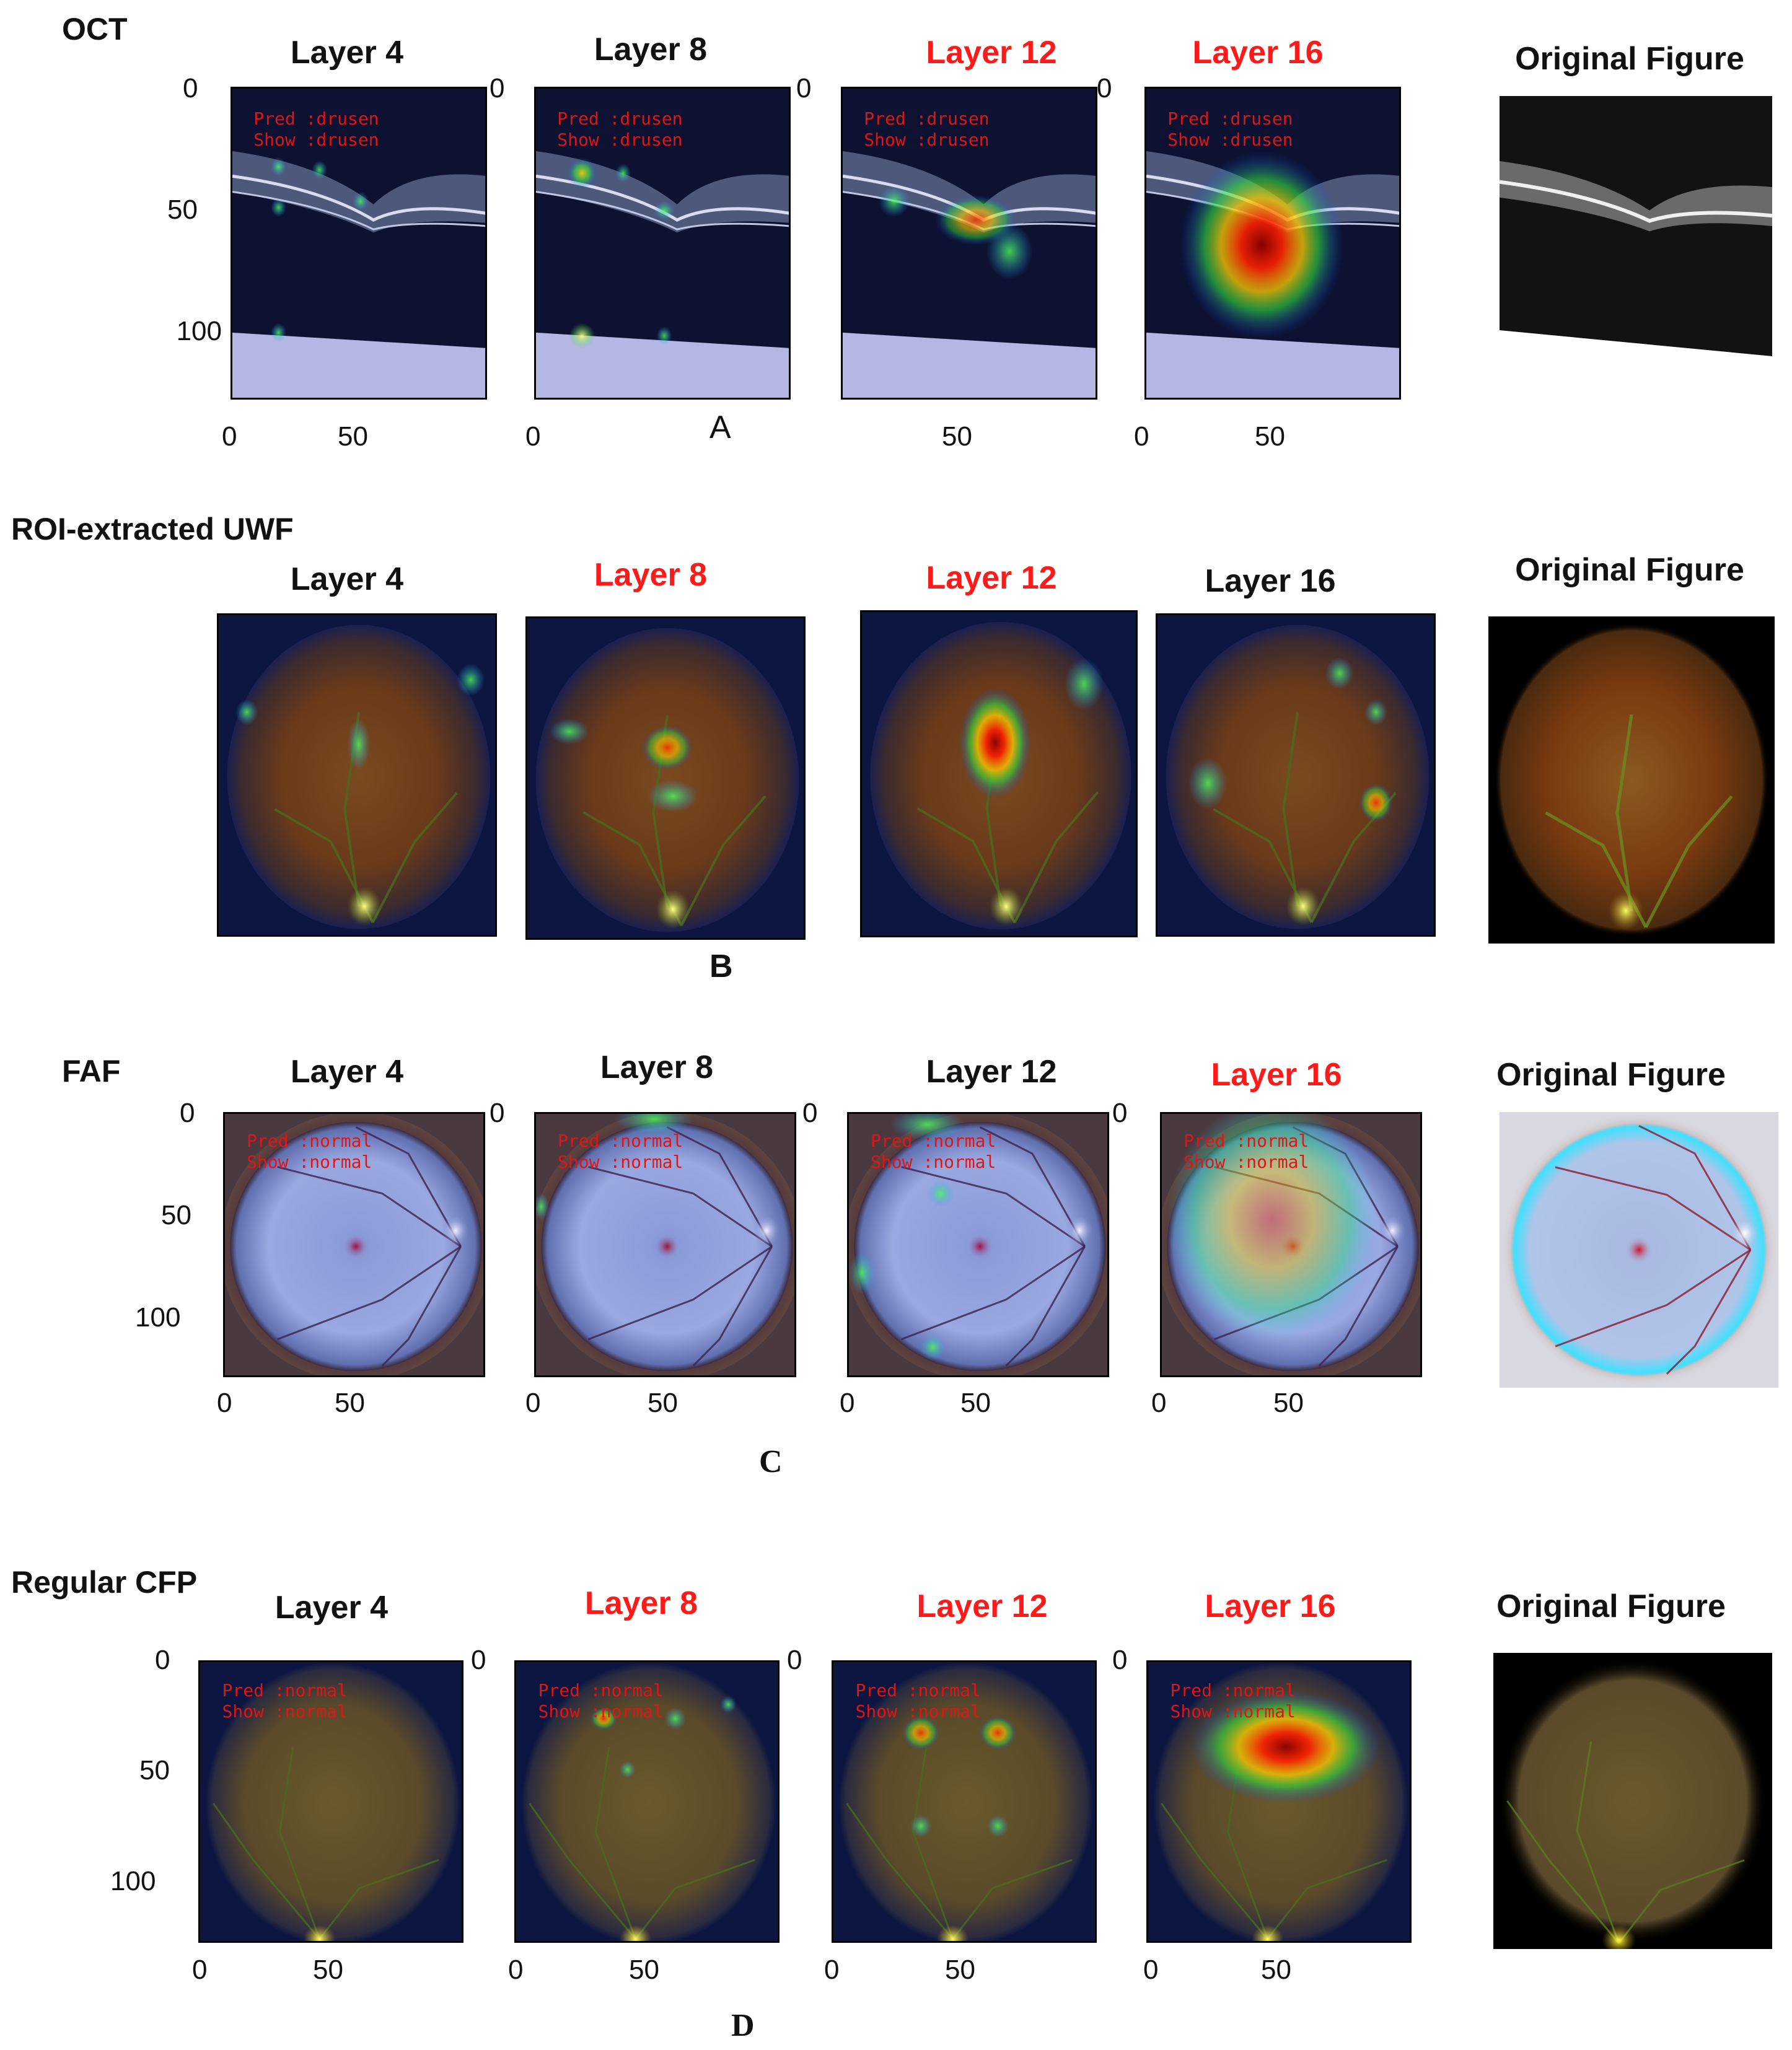 Image resolution: width=1792 pixels, height=2050 pixels. I want to click on section-label-oct: OCT, so click(95, 29).